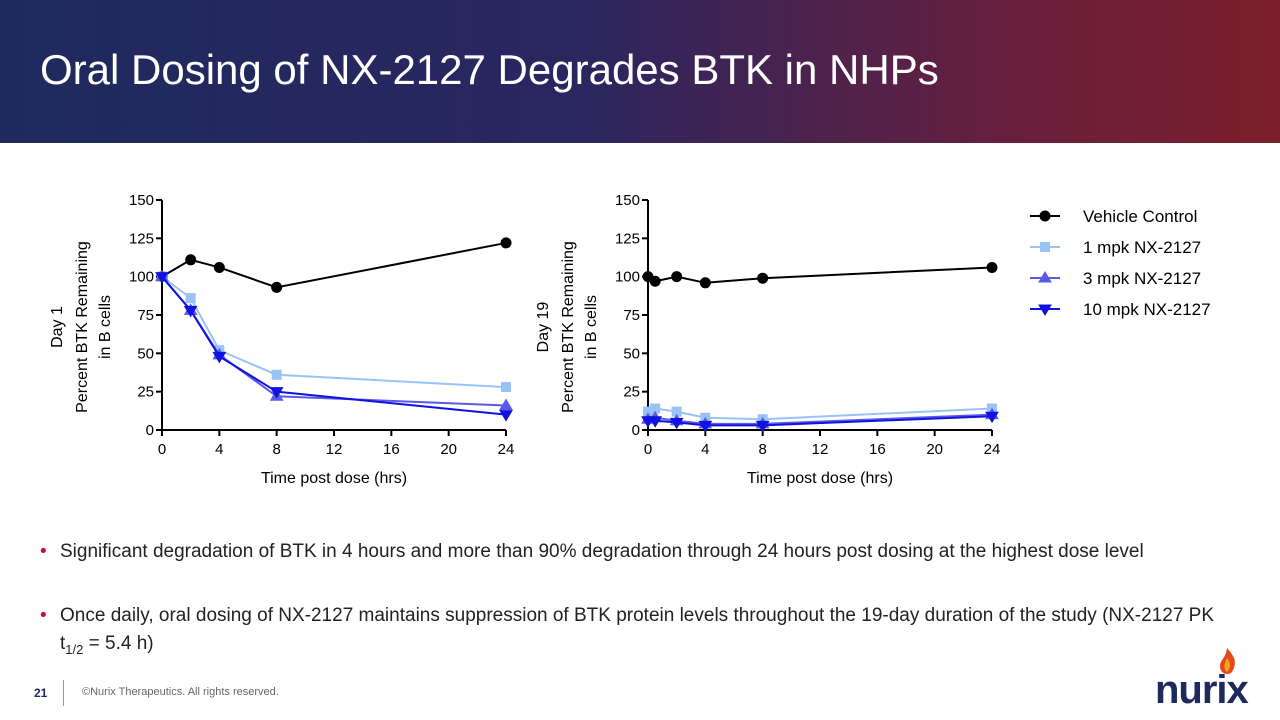  Describe the element at coordinates (1140, 216) in the screenshot. I see `legend-label: Vehicle Control` at that location.